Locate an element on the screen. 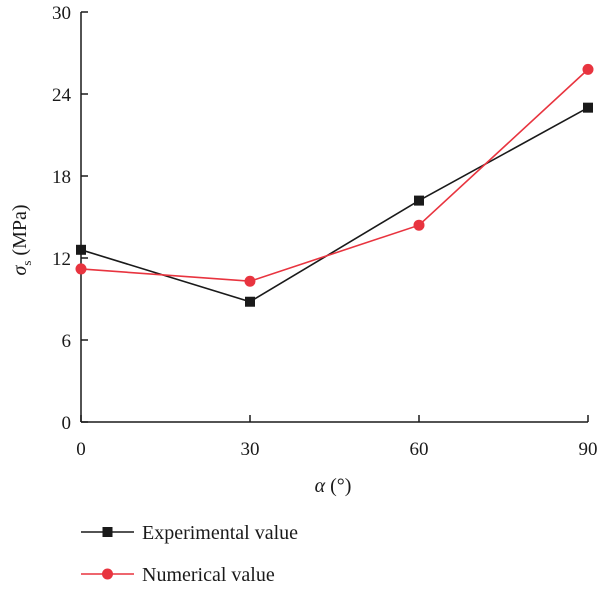 This screenshot has width=600, height=589. x-axis-unit: (°) is located at coordinates (338, 486).